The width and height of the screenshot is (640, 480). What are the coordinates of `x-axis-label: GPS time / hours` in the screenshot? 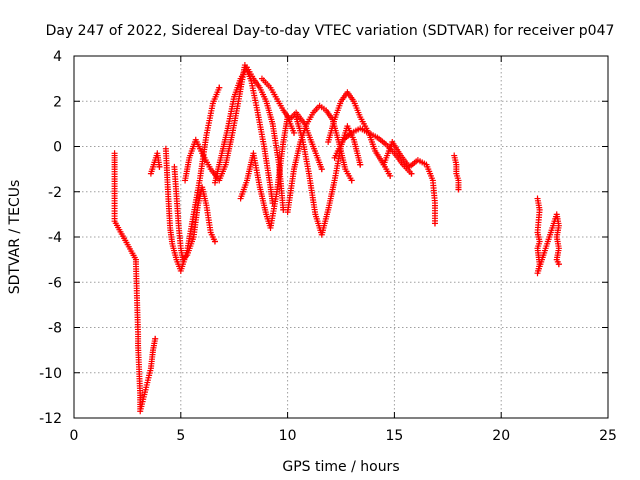 It's located at (340, 467).